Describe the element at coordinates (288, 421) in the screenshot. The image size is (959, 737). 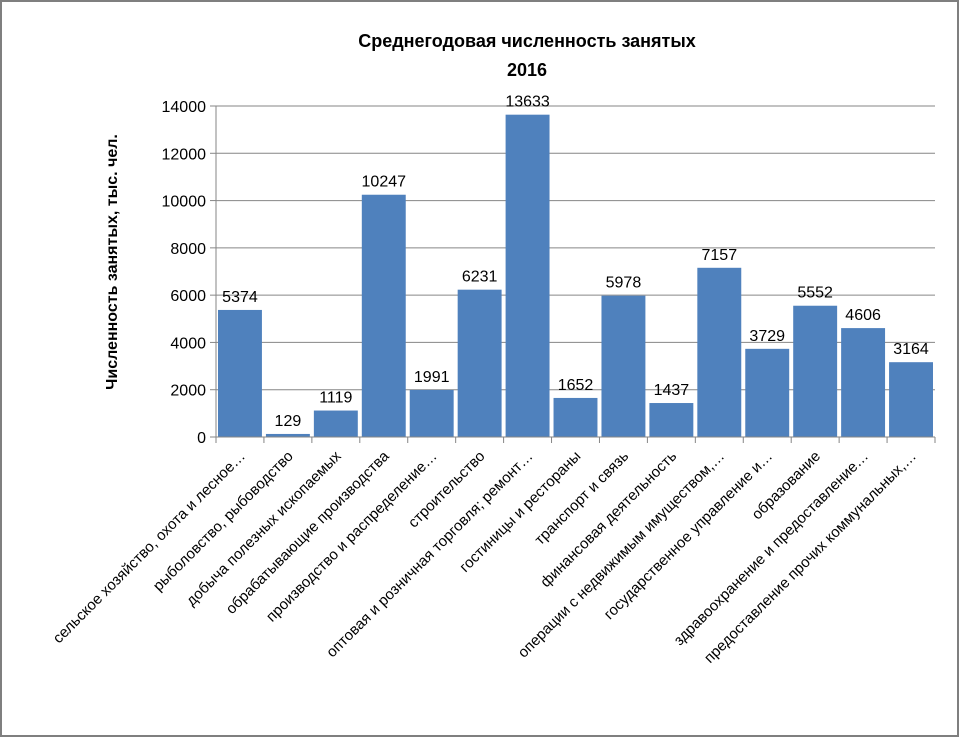
I see `data-label: 129` at that location.